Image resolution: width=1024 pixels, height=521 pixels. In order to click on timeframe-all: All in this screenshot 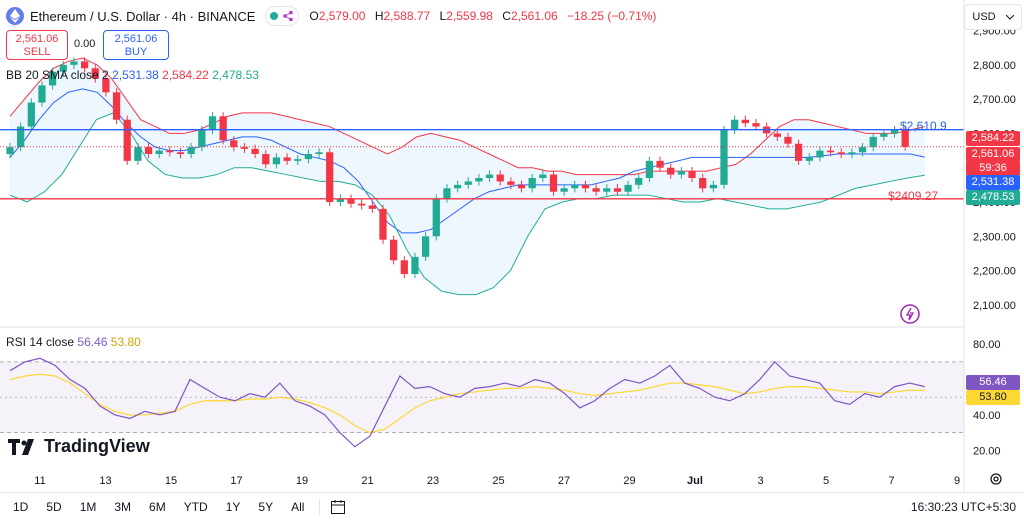, I will do `click(298, 507)`.